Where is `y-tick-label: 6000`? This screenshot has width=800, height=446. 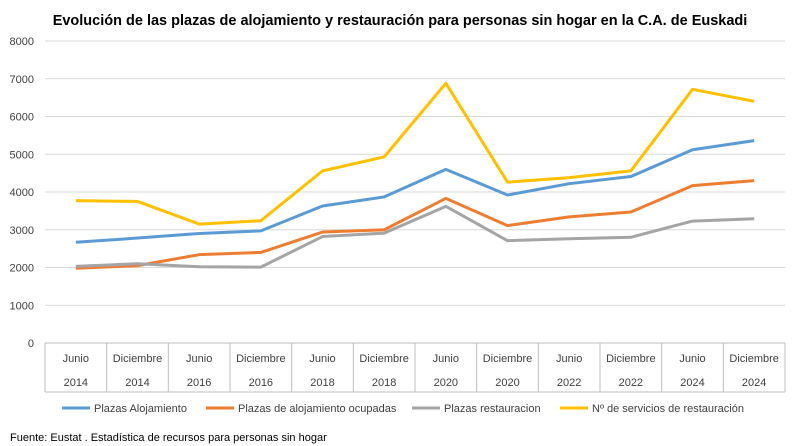
y-tick-label: 6000 is located at coordinates (22, 118).